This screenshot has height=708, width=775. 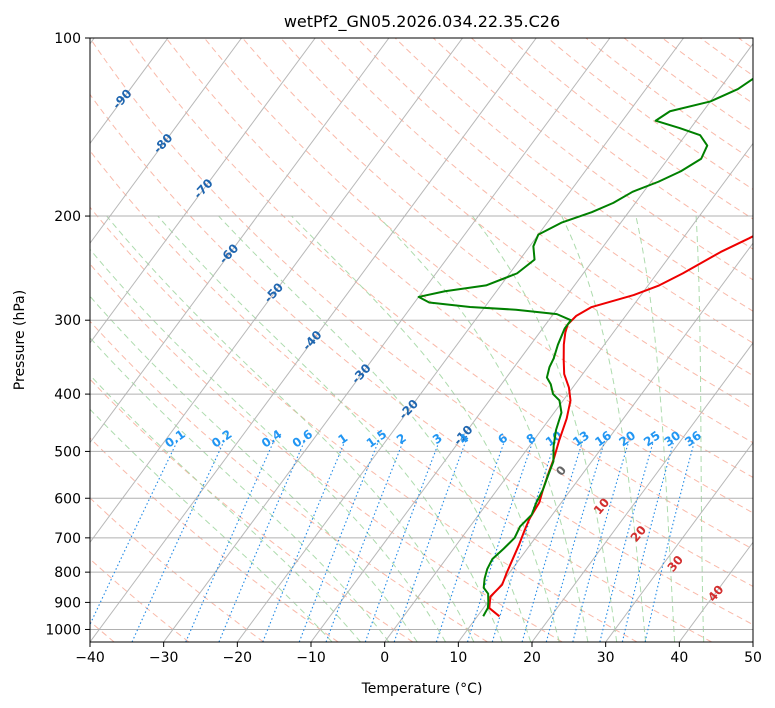 I want to click on x-tick-label: 20, so click(x=532, y=658).